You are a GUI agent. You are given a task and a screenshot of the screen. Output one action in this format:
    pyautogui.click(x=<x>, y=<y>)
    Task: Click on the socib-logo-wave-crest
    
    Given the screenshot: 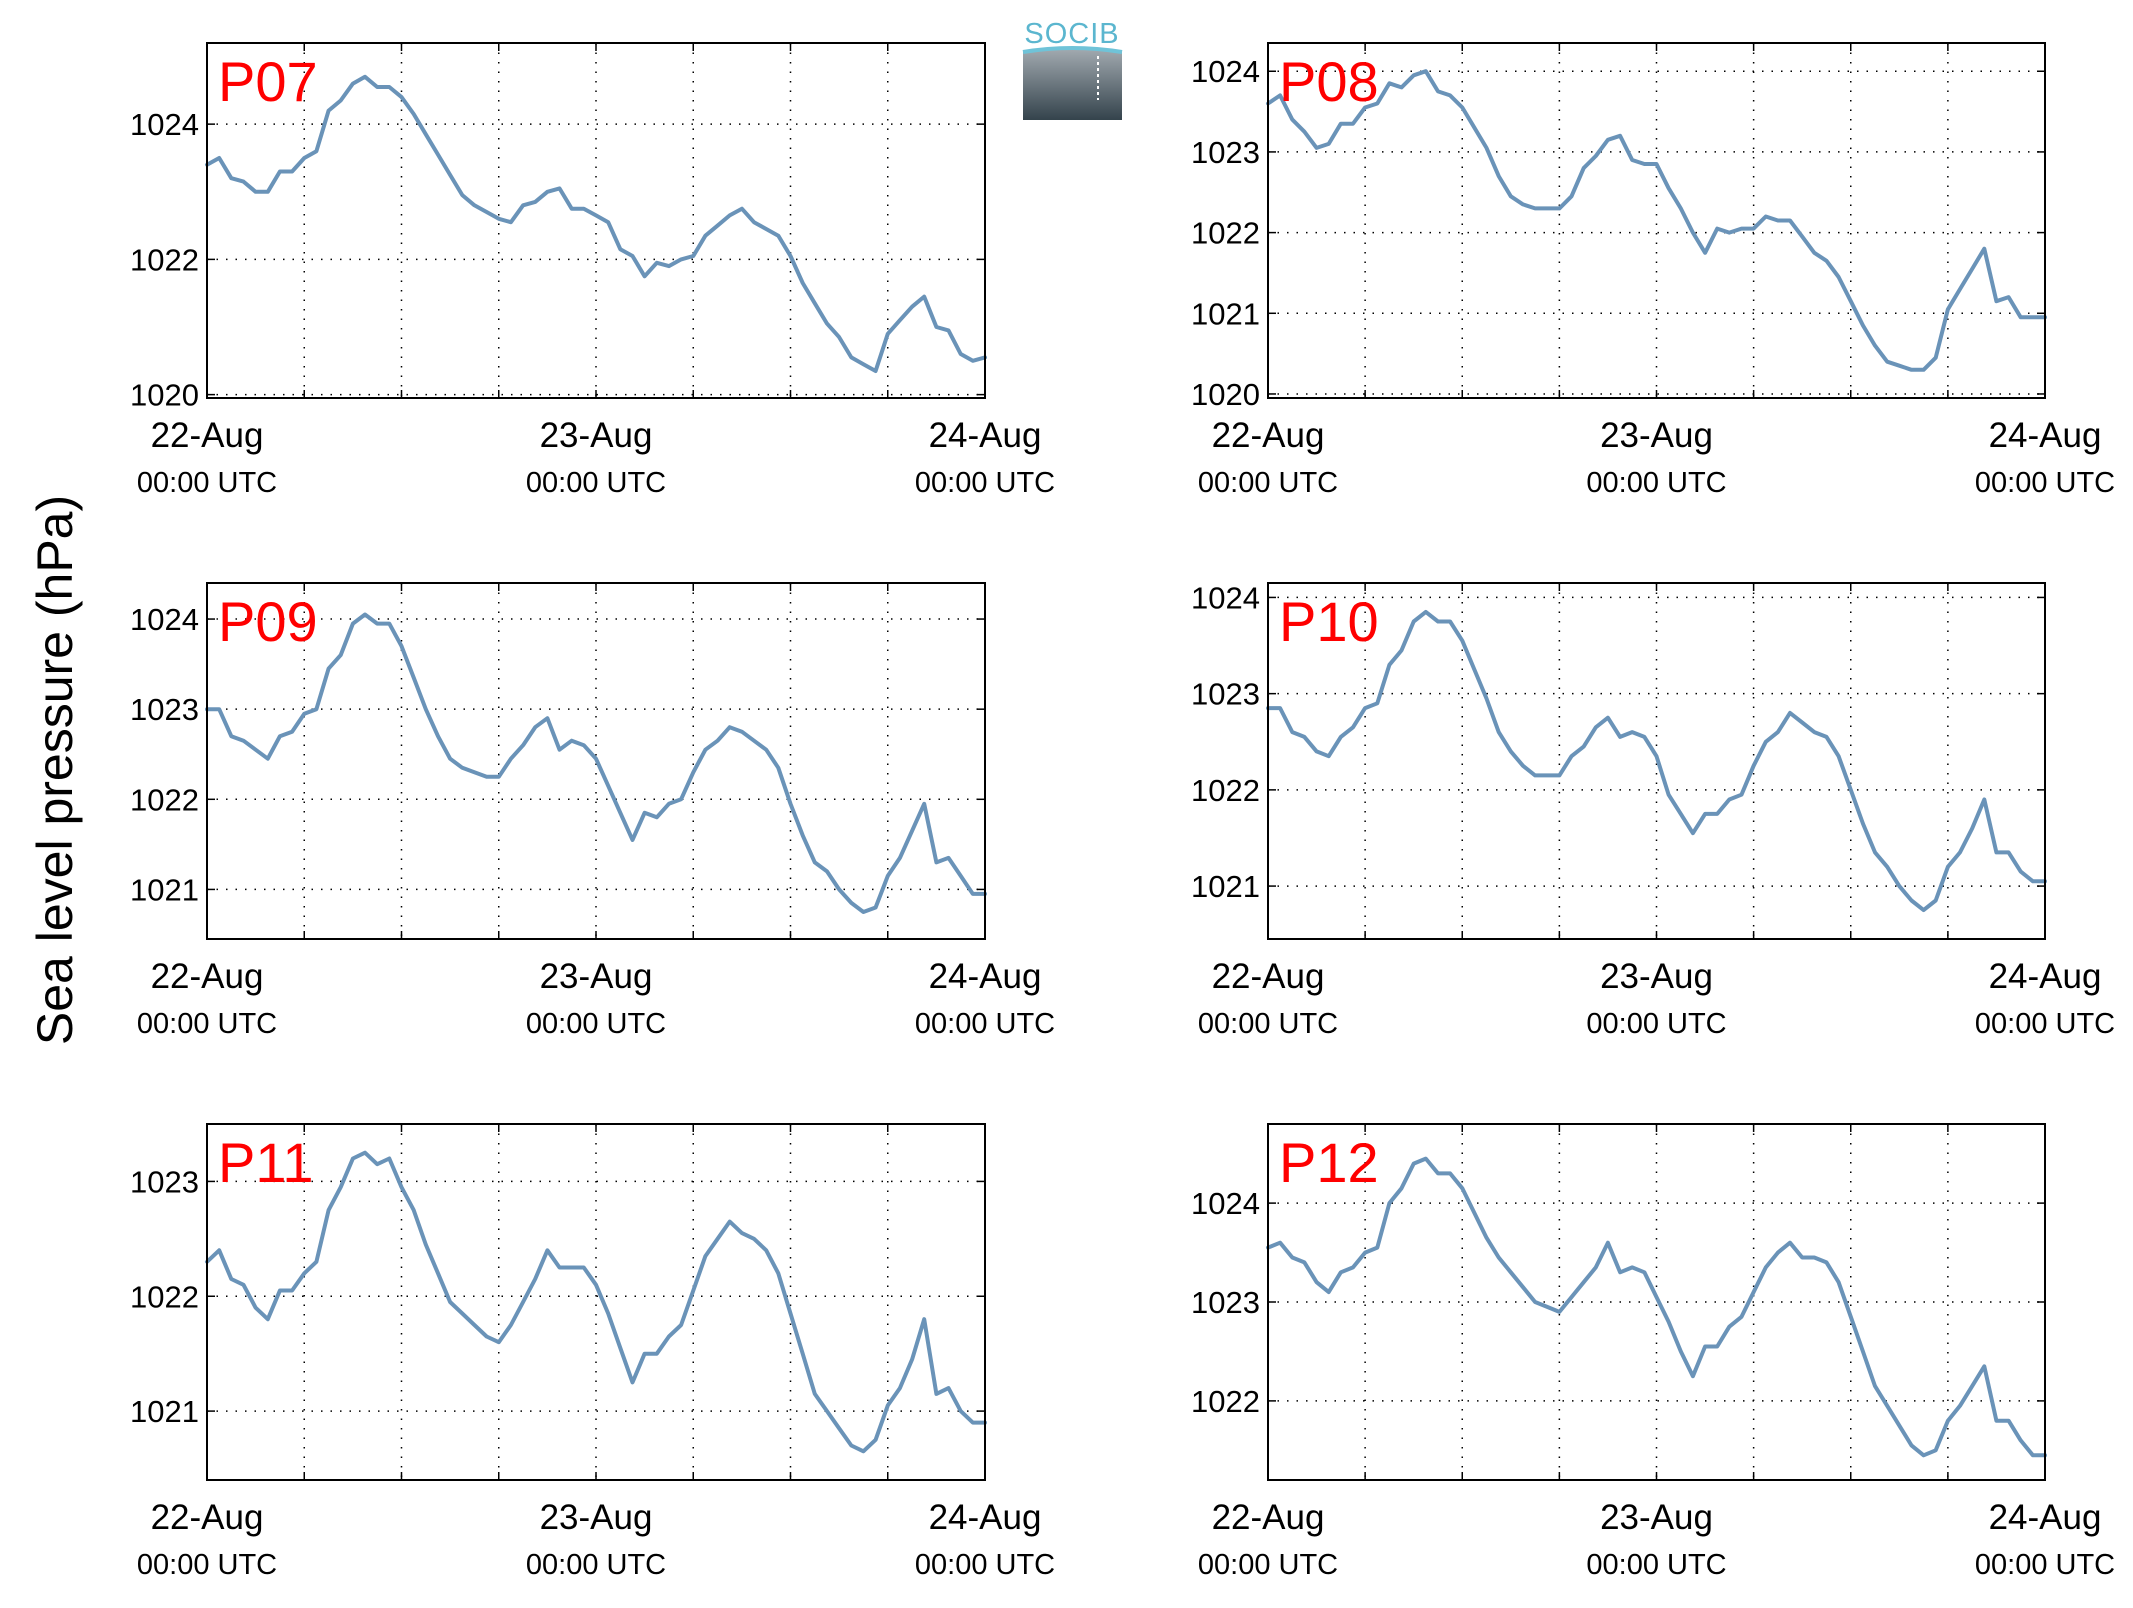 What is the action you would take?
    pyautogui.click(x=1072, y=50)
    